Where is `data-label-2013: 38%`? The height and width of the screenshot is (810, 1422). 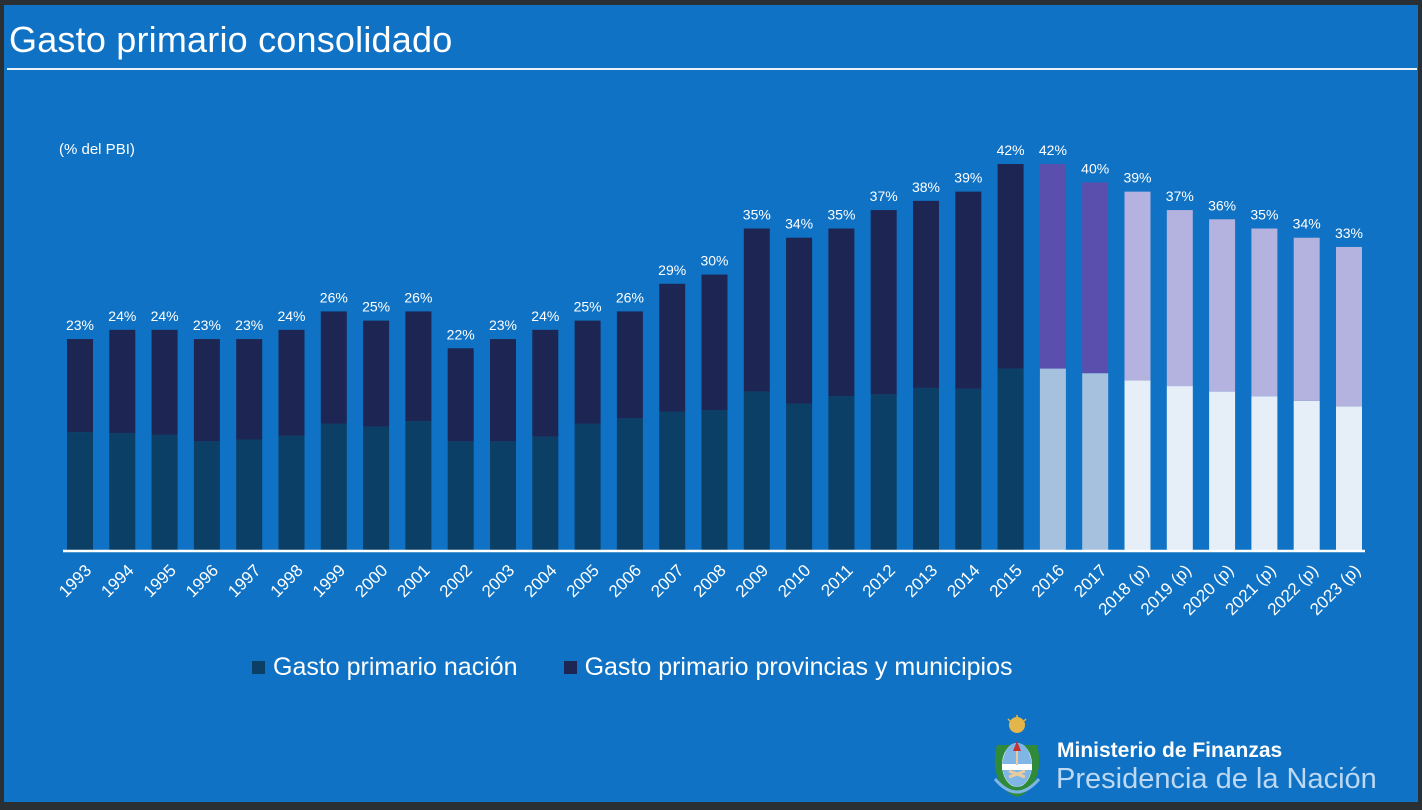
data-label-2013: 38% is located at coordinates (926, 187).